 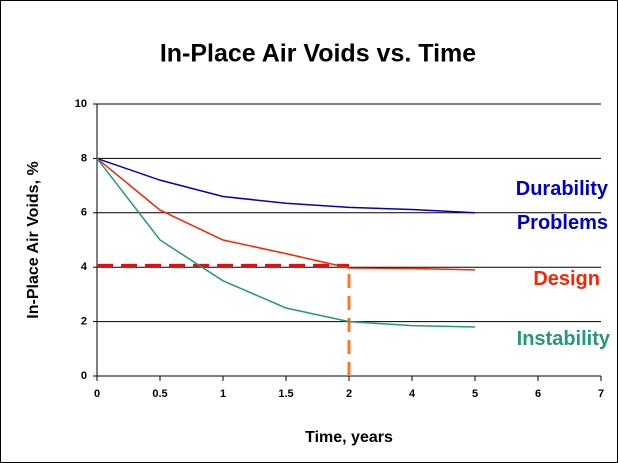 I want to click on y-tick-label: 4, so click(x=84, y=267).